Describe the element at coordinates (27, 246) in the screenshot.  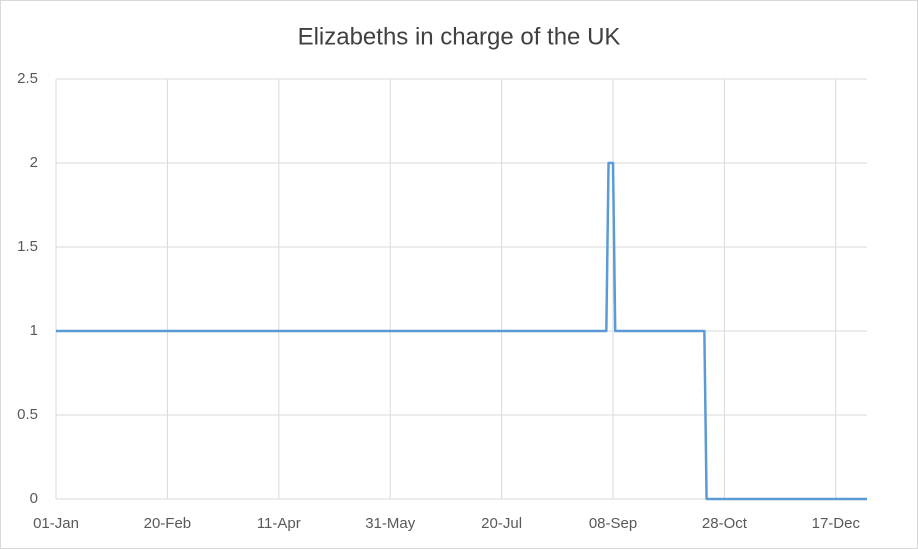
I see `y-tick-label: 1.5` at that location.